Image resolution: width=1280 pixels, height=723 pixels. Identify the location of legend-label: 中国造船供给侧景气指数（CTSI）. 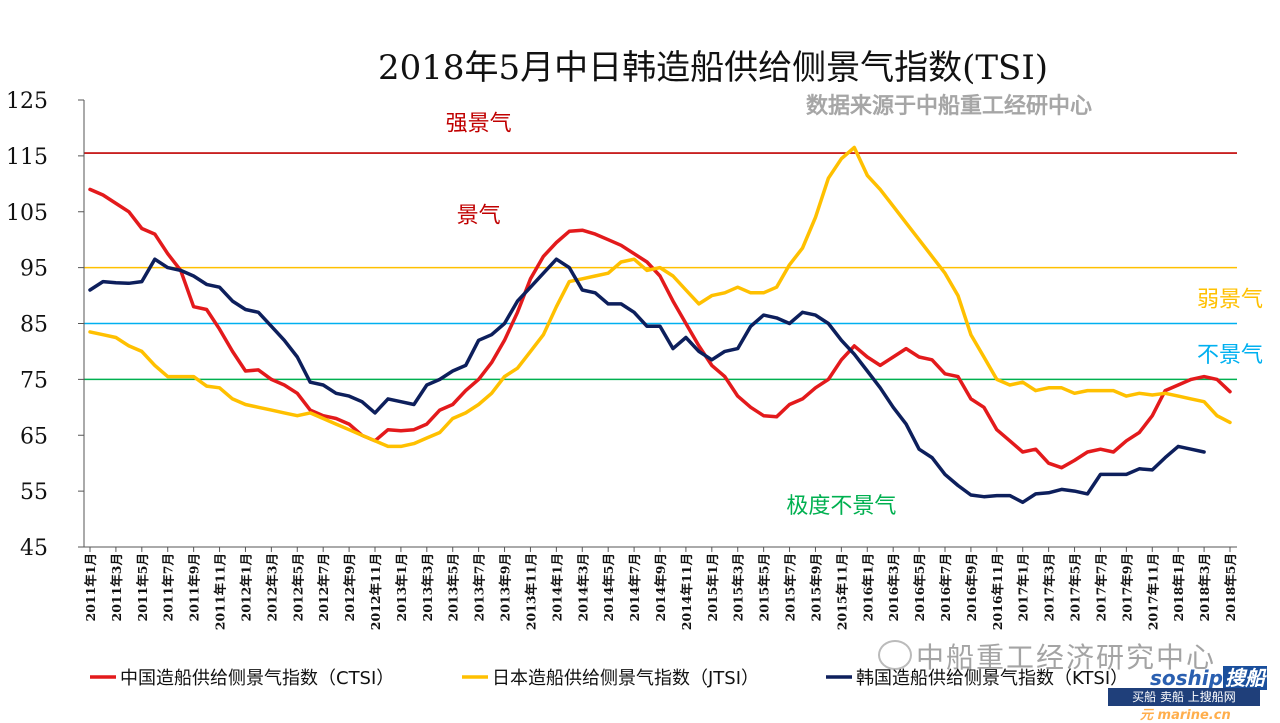
(257, 678).